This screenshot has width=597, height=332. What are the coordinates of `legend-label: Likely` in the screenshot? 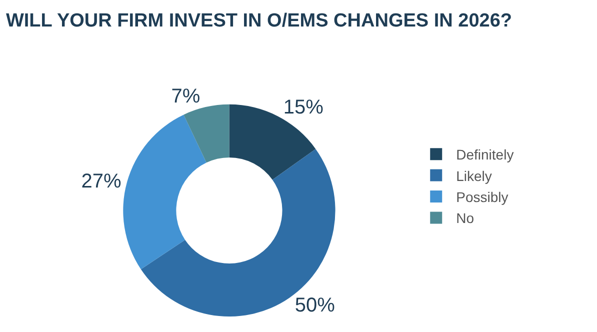 It's located at (474, 176).